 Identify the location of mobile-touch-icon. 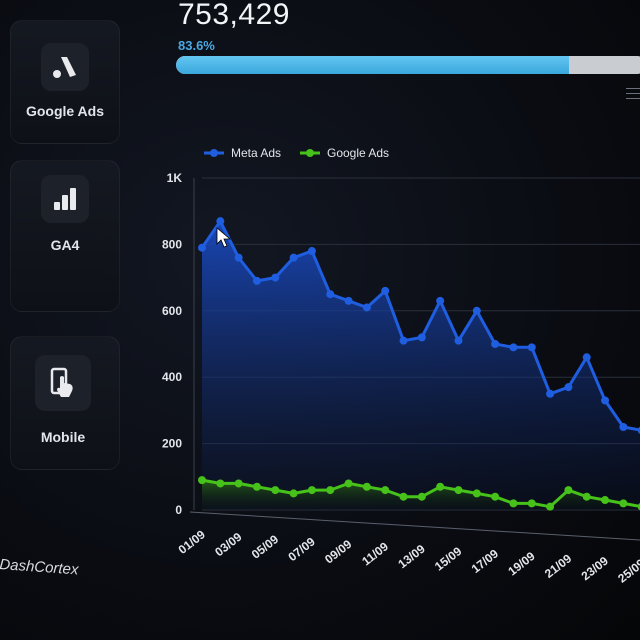
(63, 383).